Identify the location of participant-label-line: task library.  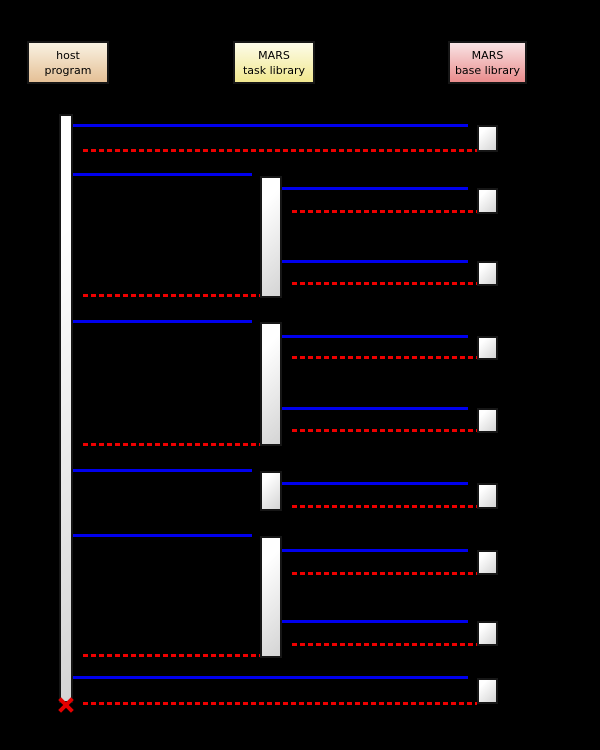
(274, 70).